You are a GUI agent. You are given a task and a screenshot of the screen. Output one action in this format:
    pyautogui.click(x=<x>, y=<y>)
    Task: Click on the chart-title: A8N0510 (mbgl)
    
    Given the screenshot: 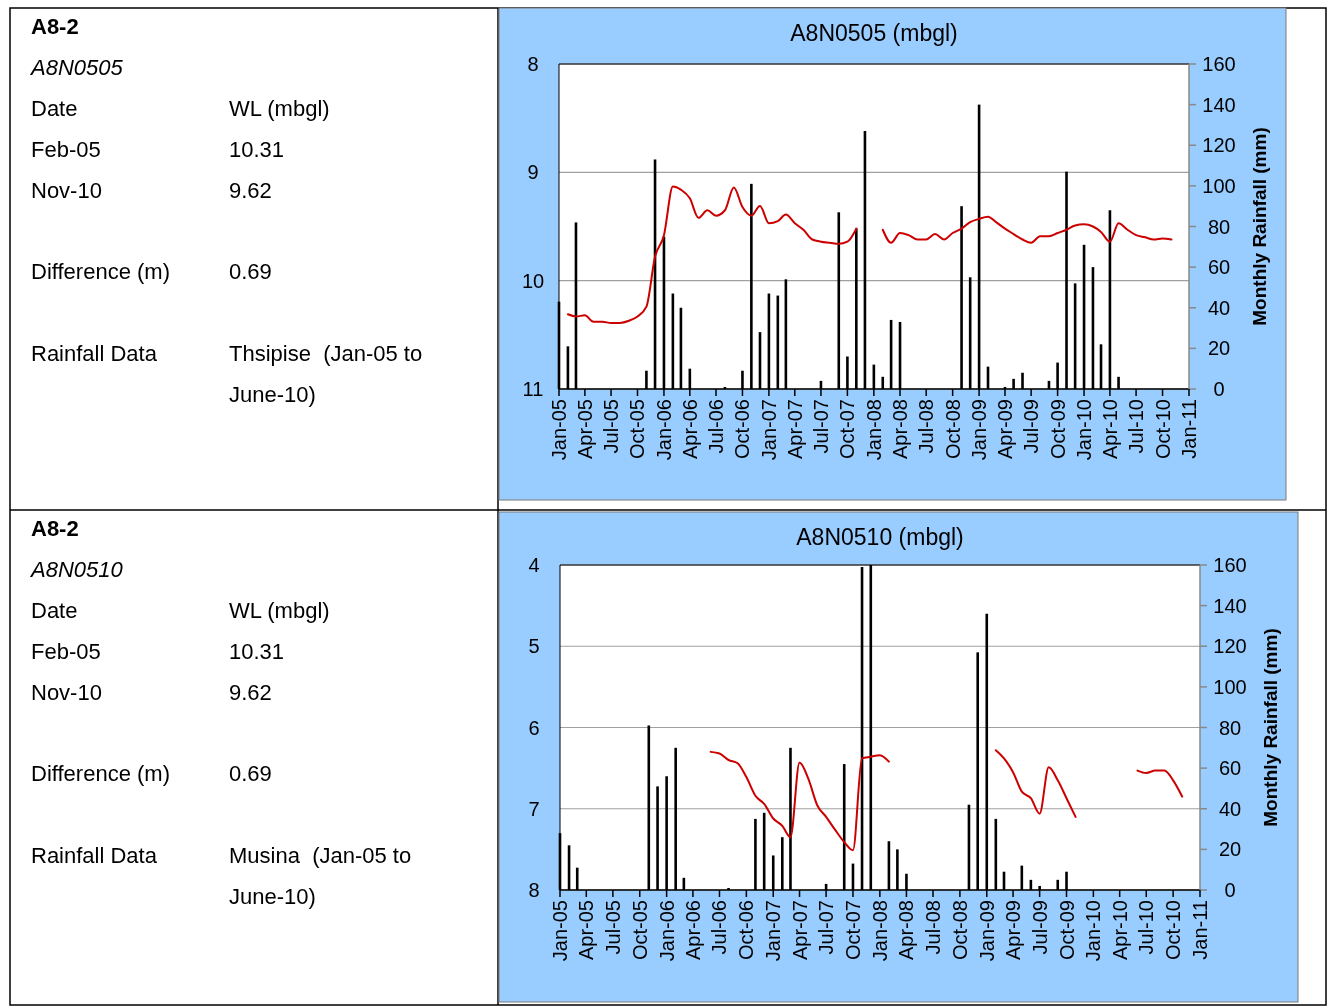 What is the action you would take?
    pyautogui.click(x=880, y=537)
    